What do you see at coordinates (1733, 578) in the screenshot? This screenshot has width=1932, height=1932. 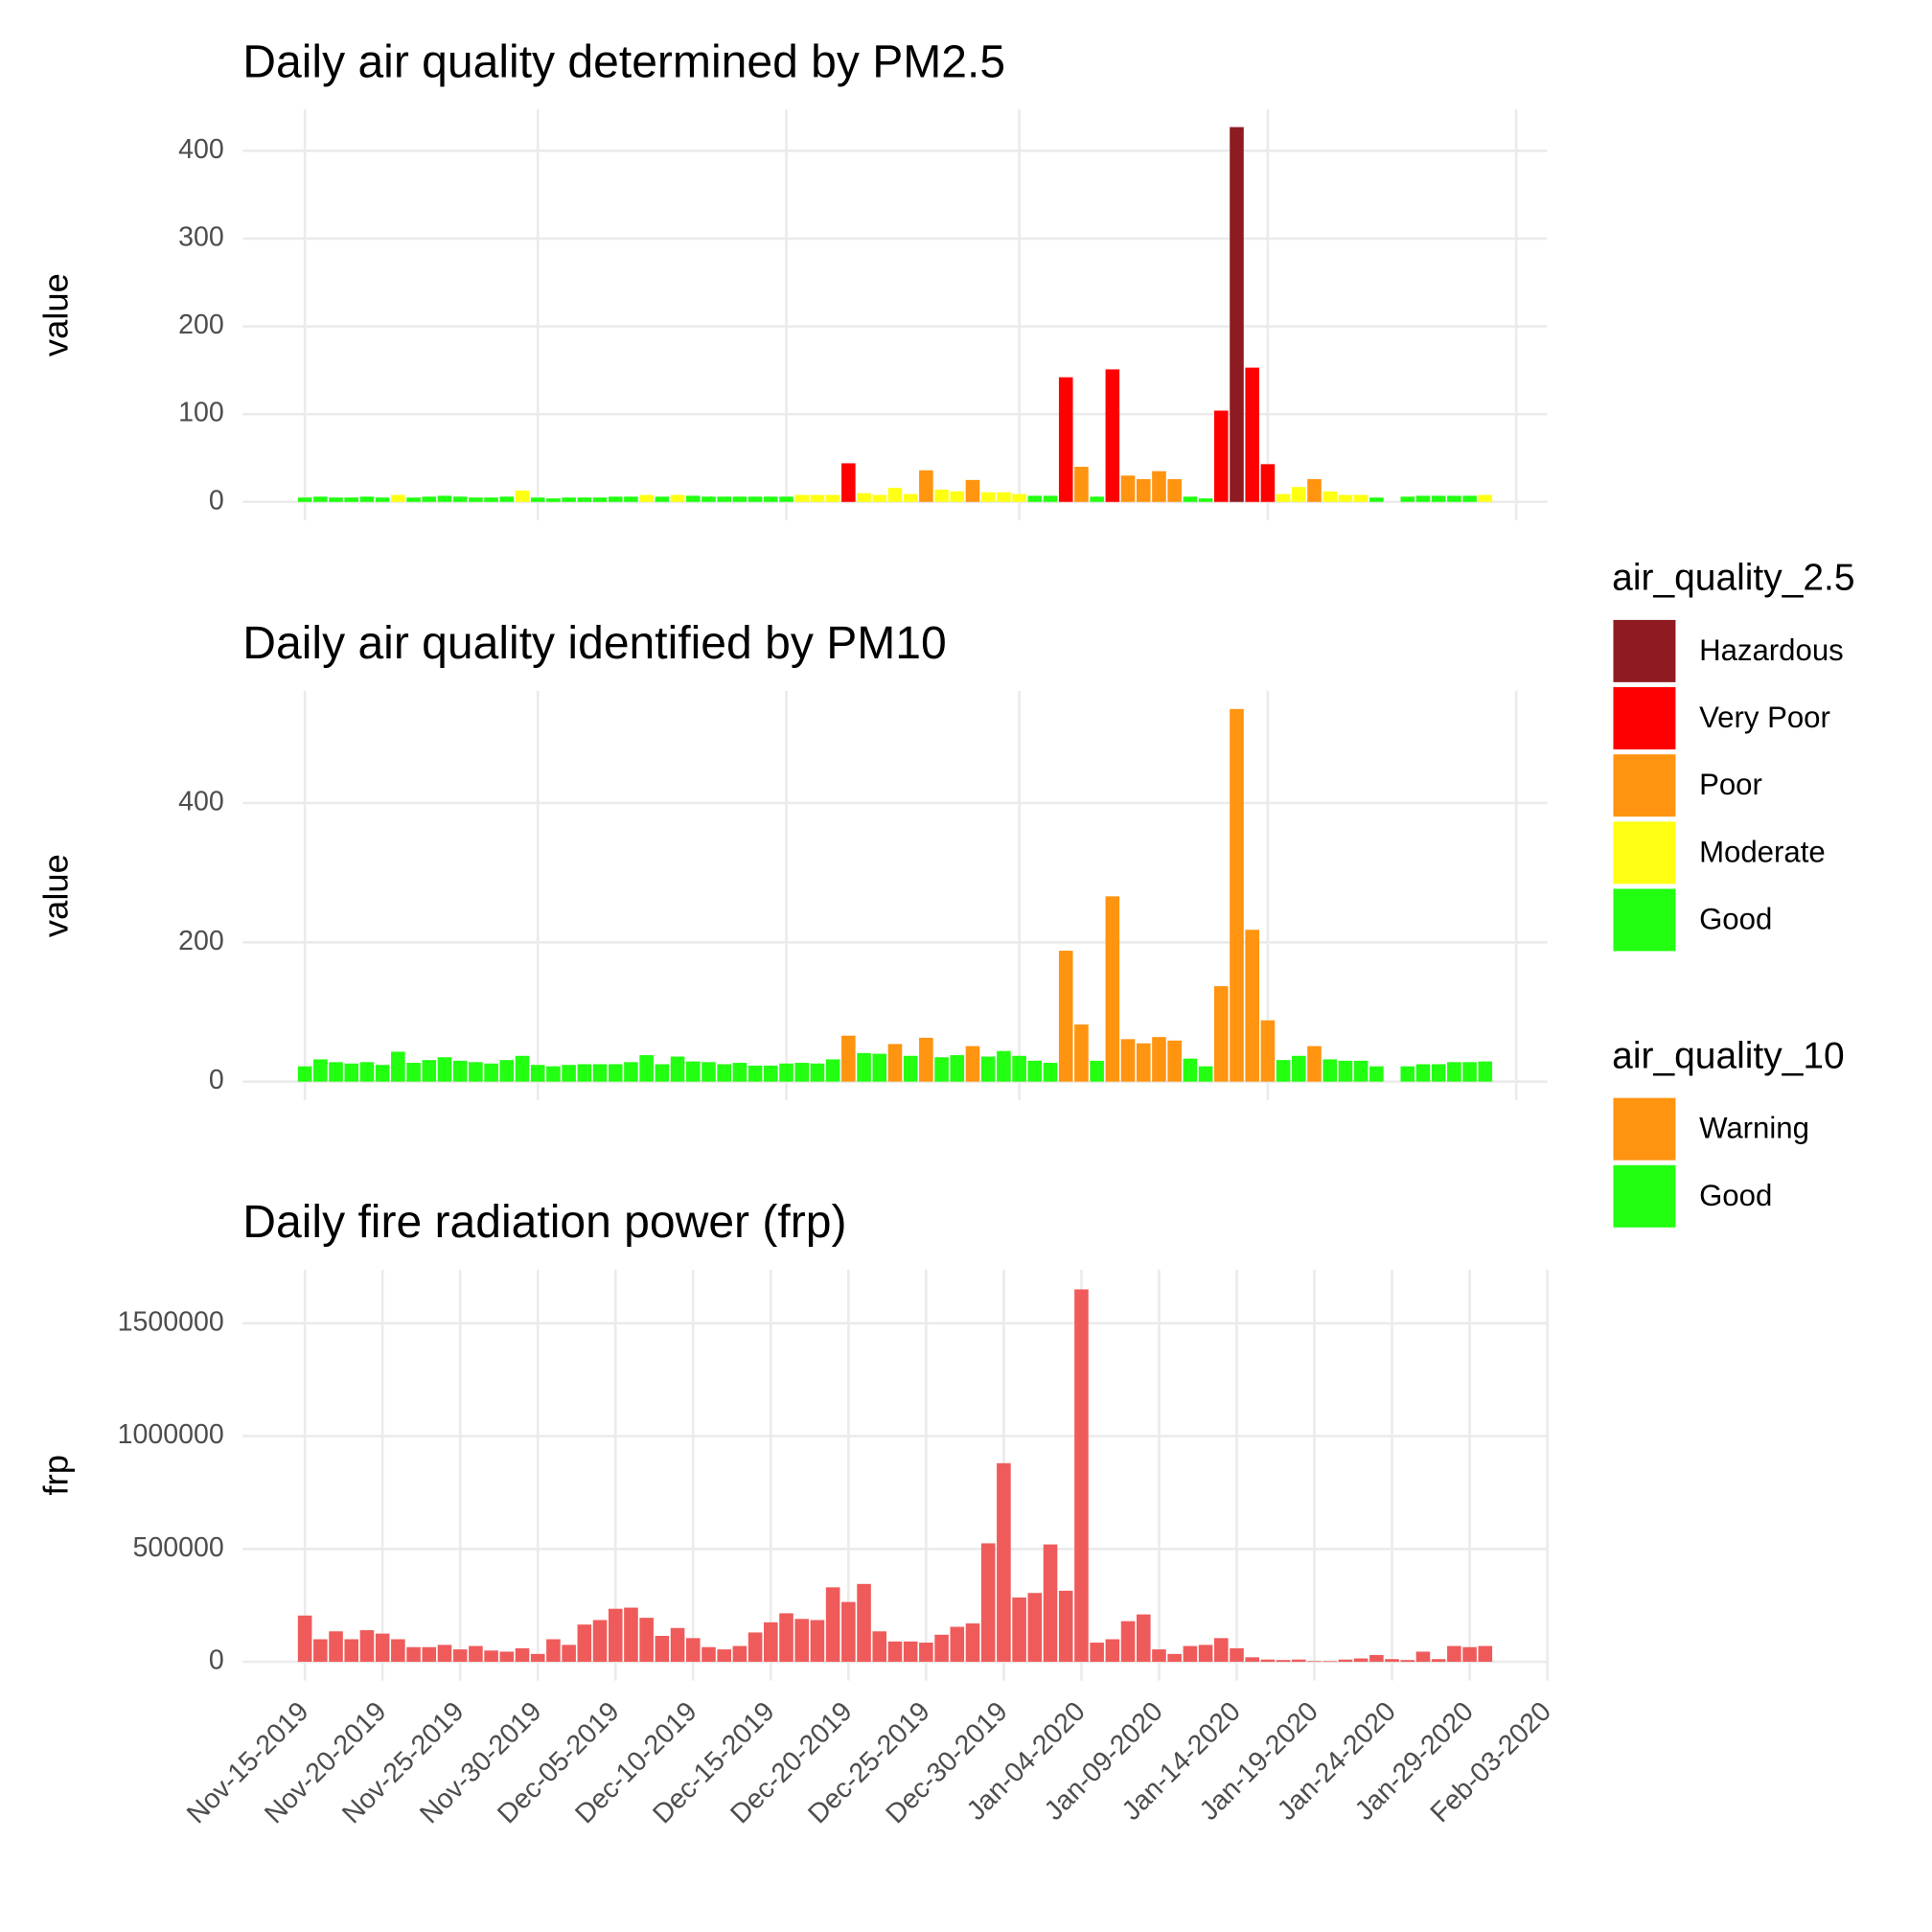 I see `legend-title: air_quality_2.5` at bounding box center [1733, 578].